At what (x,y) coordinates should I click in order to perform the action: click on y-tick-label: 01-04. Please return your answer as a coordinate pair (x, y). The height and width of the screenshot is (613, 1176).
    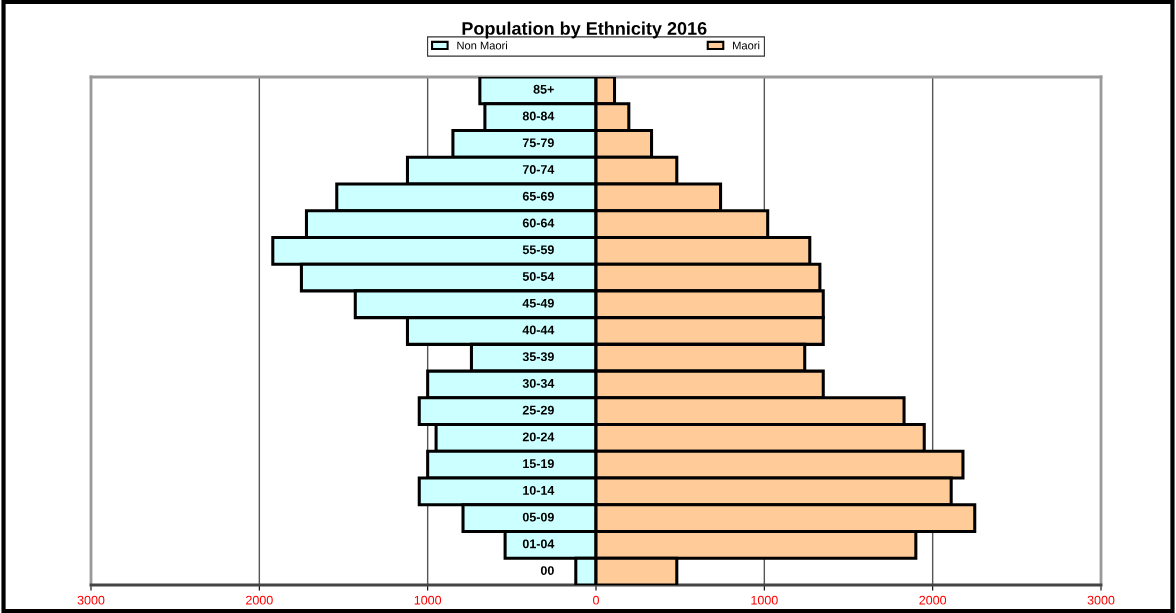
    Looking at the image, I should click on (538, 544).